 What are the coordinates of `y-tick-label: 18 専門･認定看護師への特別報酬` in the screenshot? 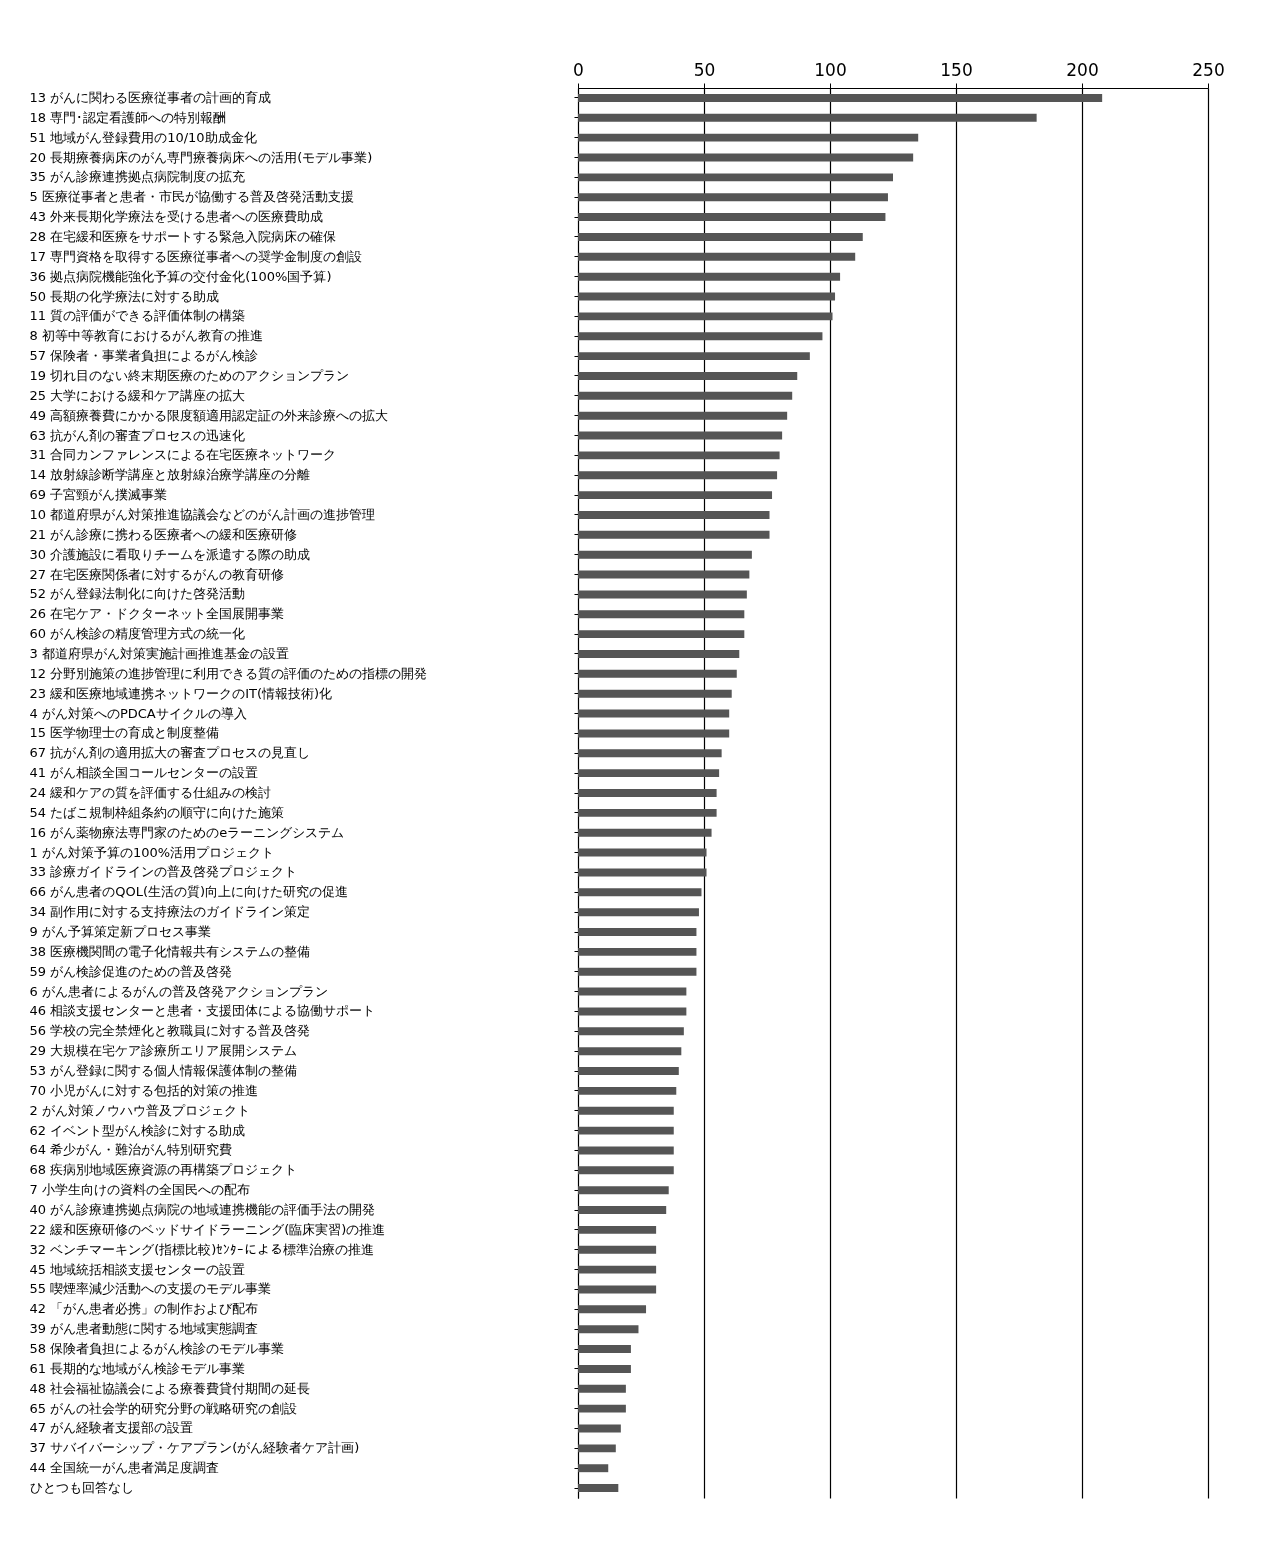 It's located at (128, 117).